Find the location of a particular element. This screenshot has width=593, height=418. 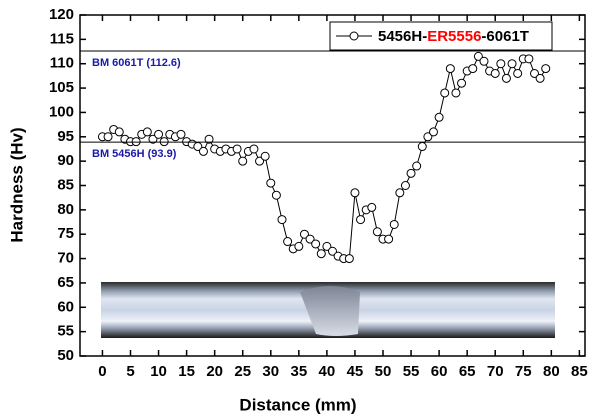

y-tick-label: 95 is located at coordinates (65, 136).